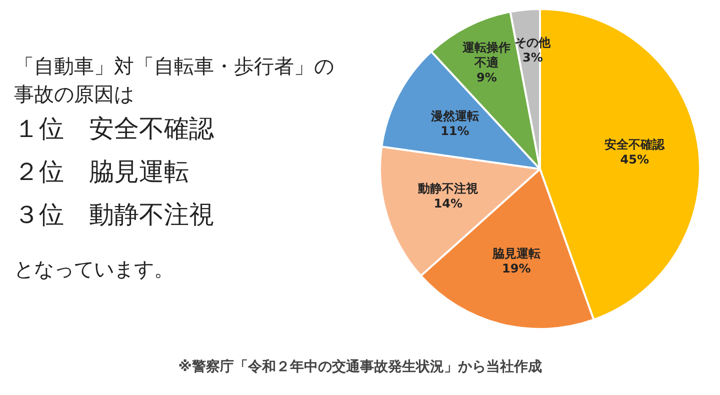 This screenshot has width=720, height=395. Describe the element at coordinates (634, 159) in the screenshot. I see `data-label: 45%` at that location.